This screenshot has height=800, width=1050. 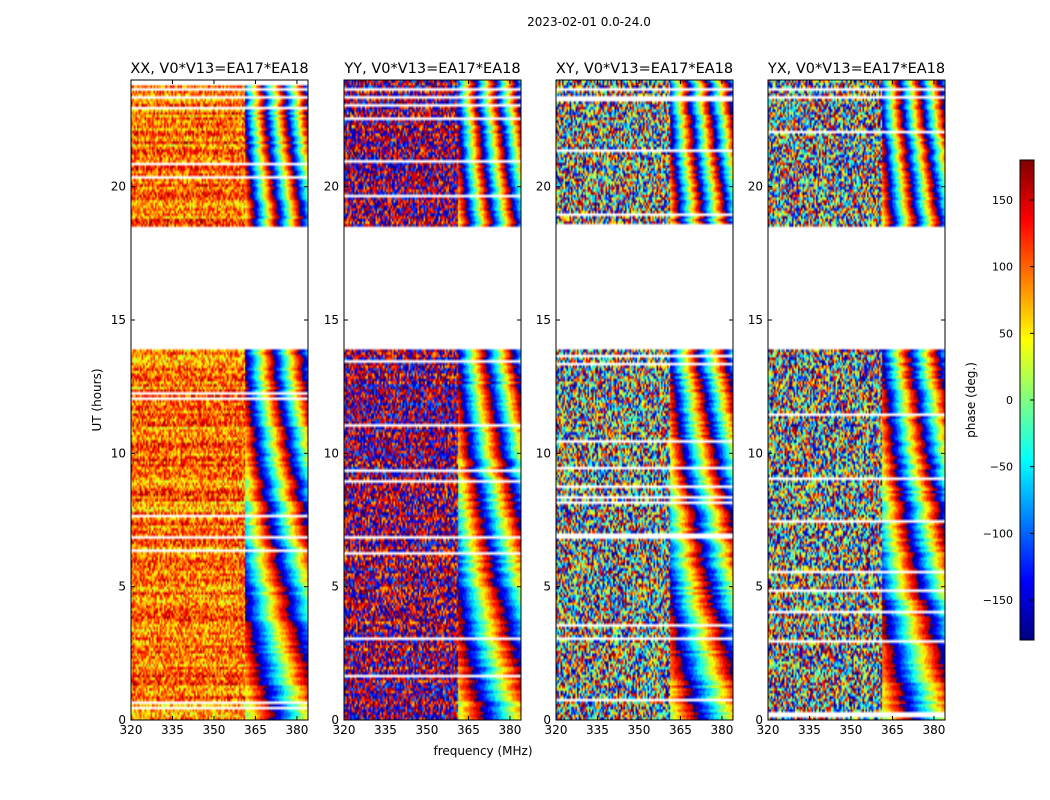 What do you see at coordinates (998, 600) in the screenshot?
I see `colorbar-tick-label: −150` at bounding box center [998, 600].